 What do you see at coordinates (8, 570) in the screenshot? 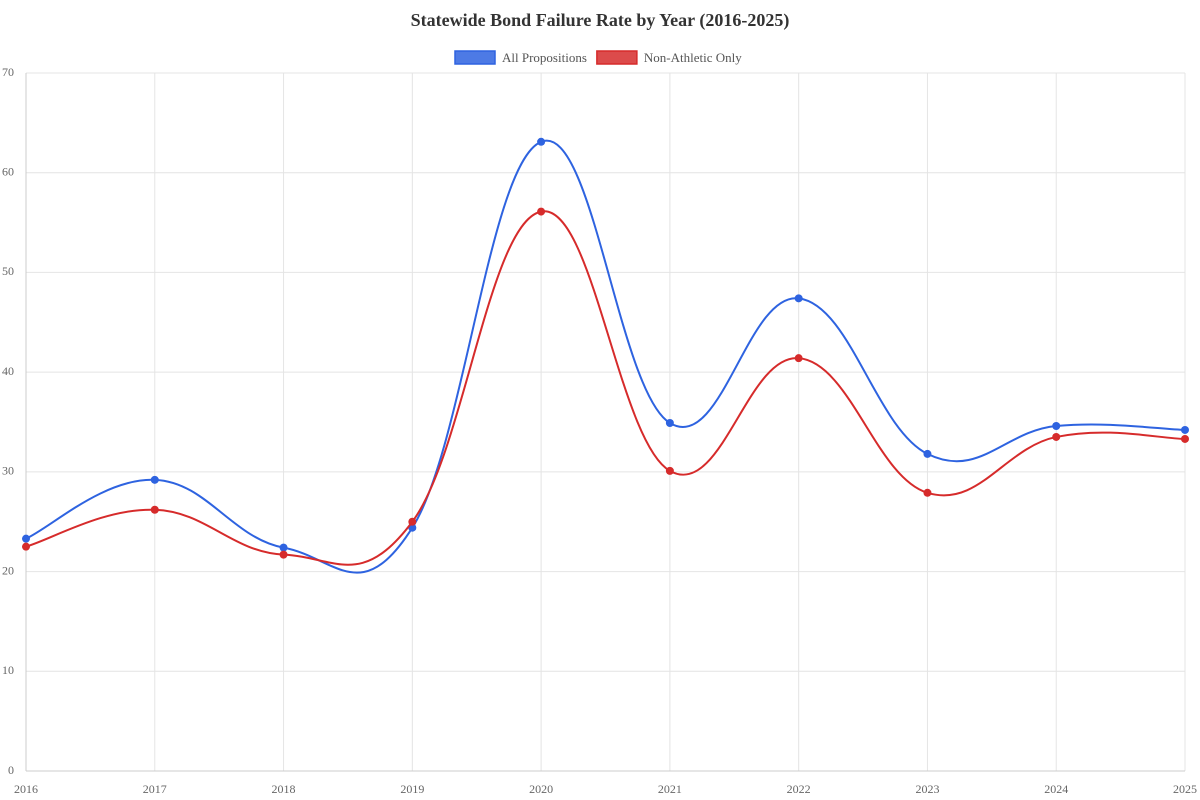
I see `y-tick-label: 20` at bounding box center [8, 570].